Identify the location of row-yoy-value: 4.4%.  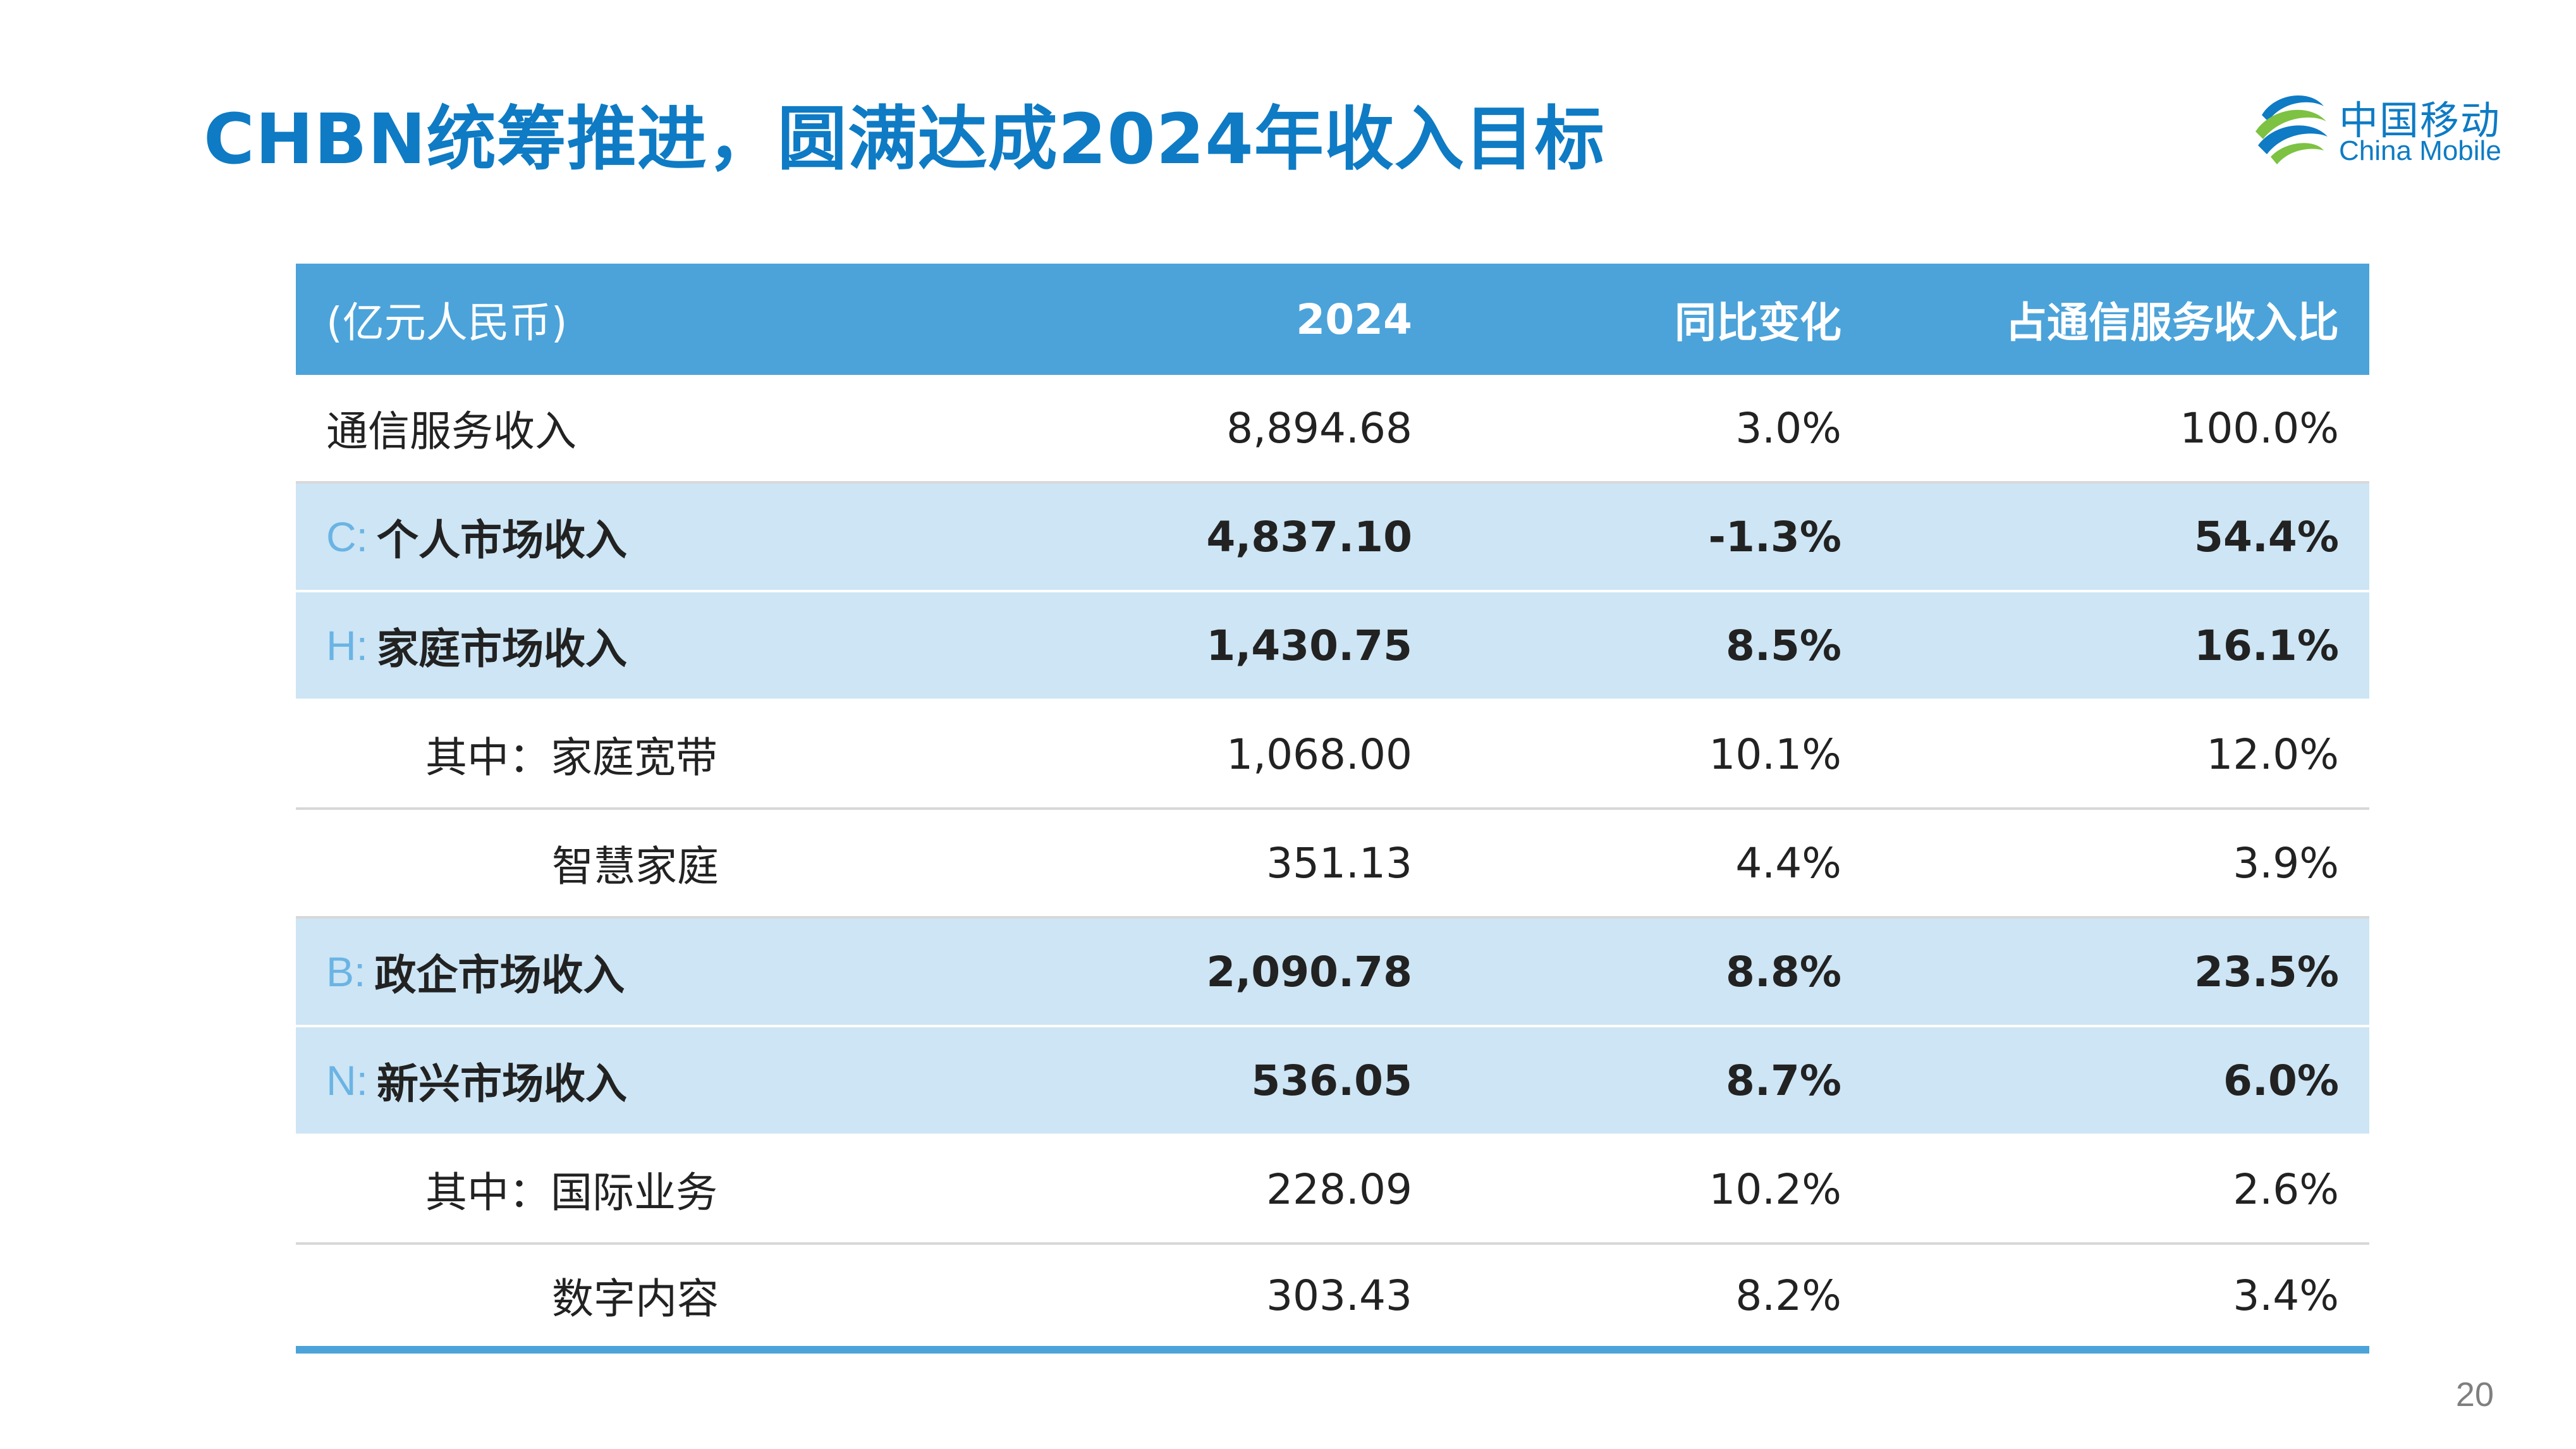
(1788, 863).